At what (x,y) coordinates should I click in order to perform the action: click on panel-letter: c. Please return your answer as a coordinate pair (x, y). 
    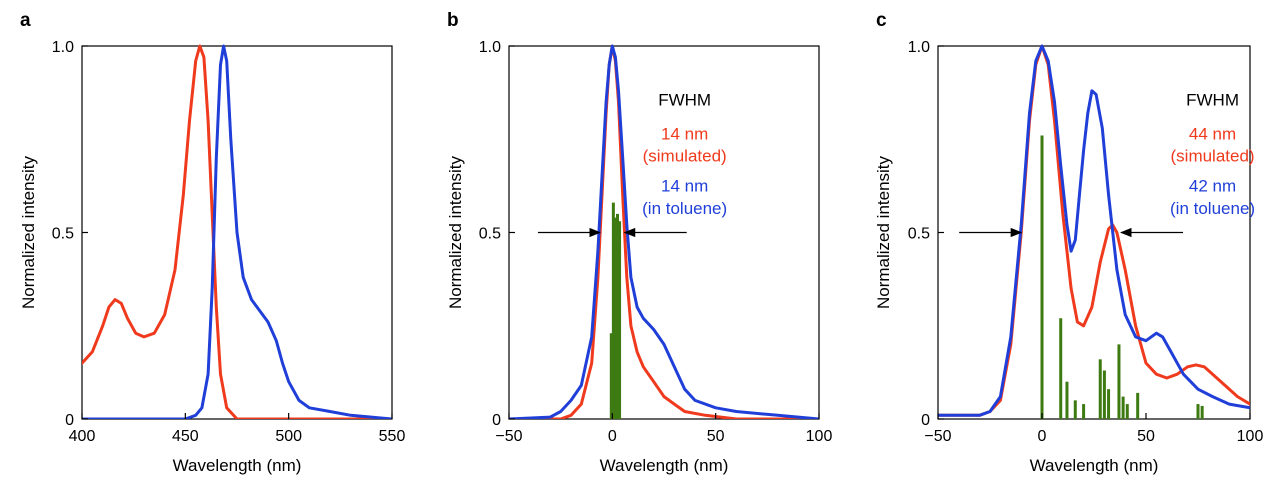
    Looking at the image, I should click on (881, 20).